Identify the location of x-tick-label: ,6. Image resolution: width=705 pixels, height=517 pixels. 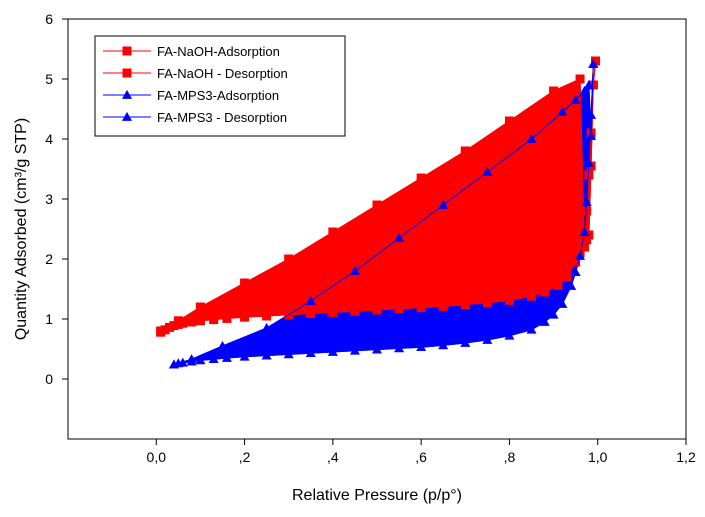
(421, 457).